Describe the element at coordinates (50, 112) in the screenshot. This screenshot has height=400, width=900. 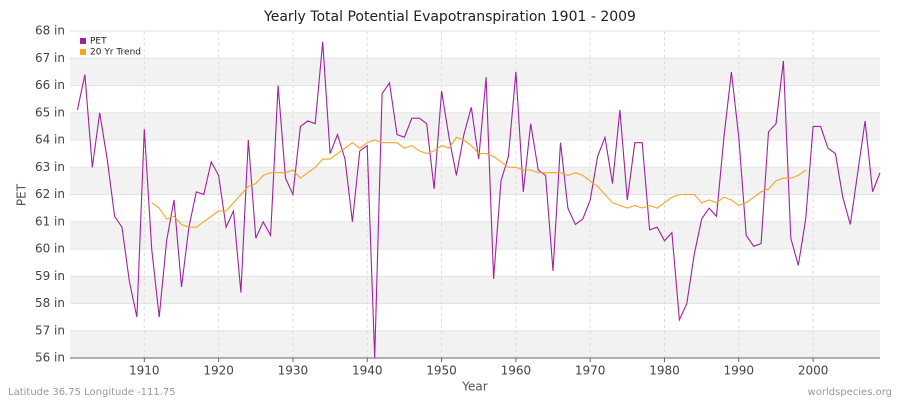
I see `y-tick-label: 65 in` at that location.